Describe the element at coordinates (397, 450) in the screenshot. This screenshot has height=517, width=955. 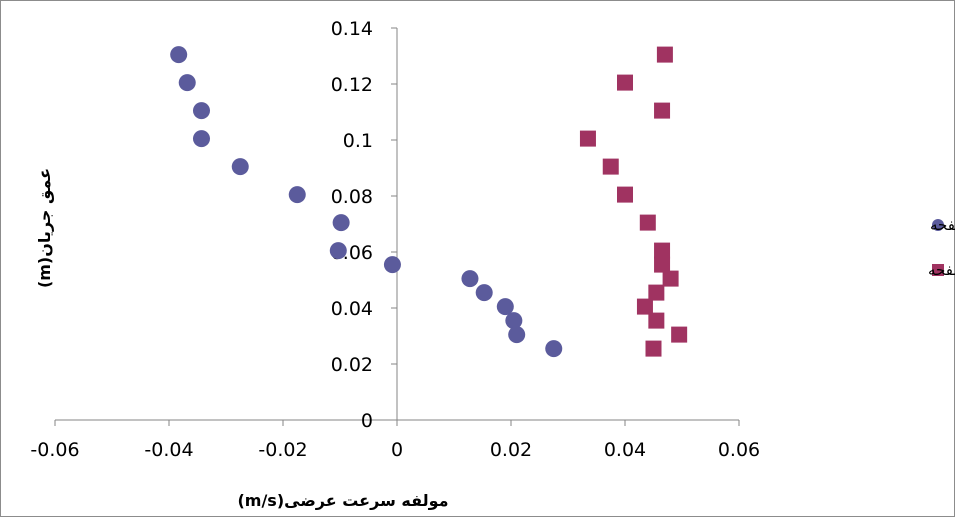
I see `x-tick-label: 0` at that location.